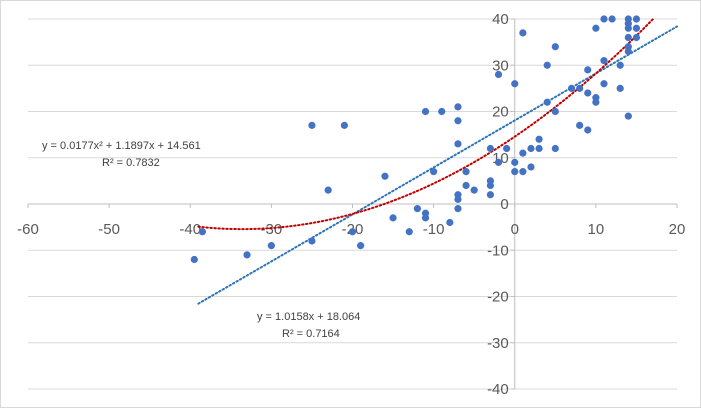  What do you see at coordinates (596, 229) in the screenshot?
I see `x-tick-label: 10` at bounding box center [596, 229].